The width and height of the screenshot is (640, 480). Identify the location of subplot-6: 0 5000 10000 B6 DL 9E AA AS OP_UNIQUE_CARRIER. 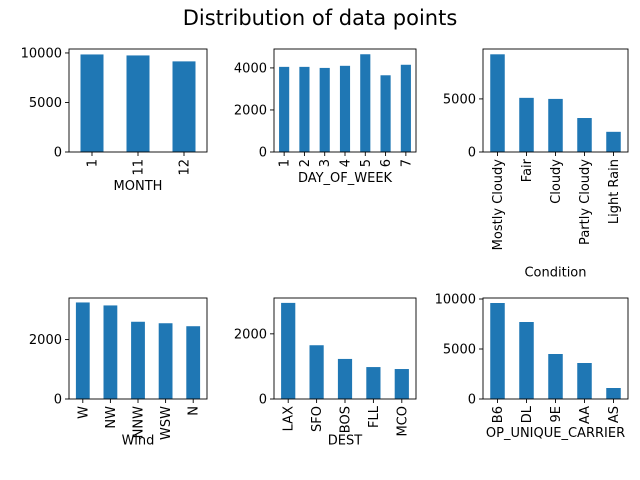
(532, 367).